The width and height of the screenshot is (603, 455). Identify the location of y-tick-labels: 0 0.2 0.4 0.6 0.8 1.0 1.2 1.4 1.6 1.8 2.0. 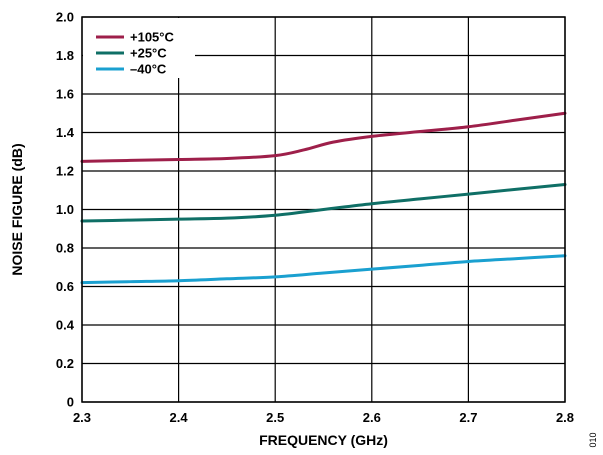
(65, 210).